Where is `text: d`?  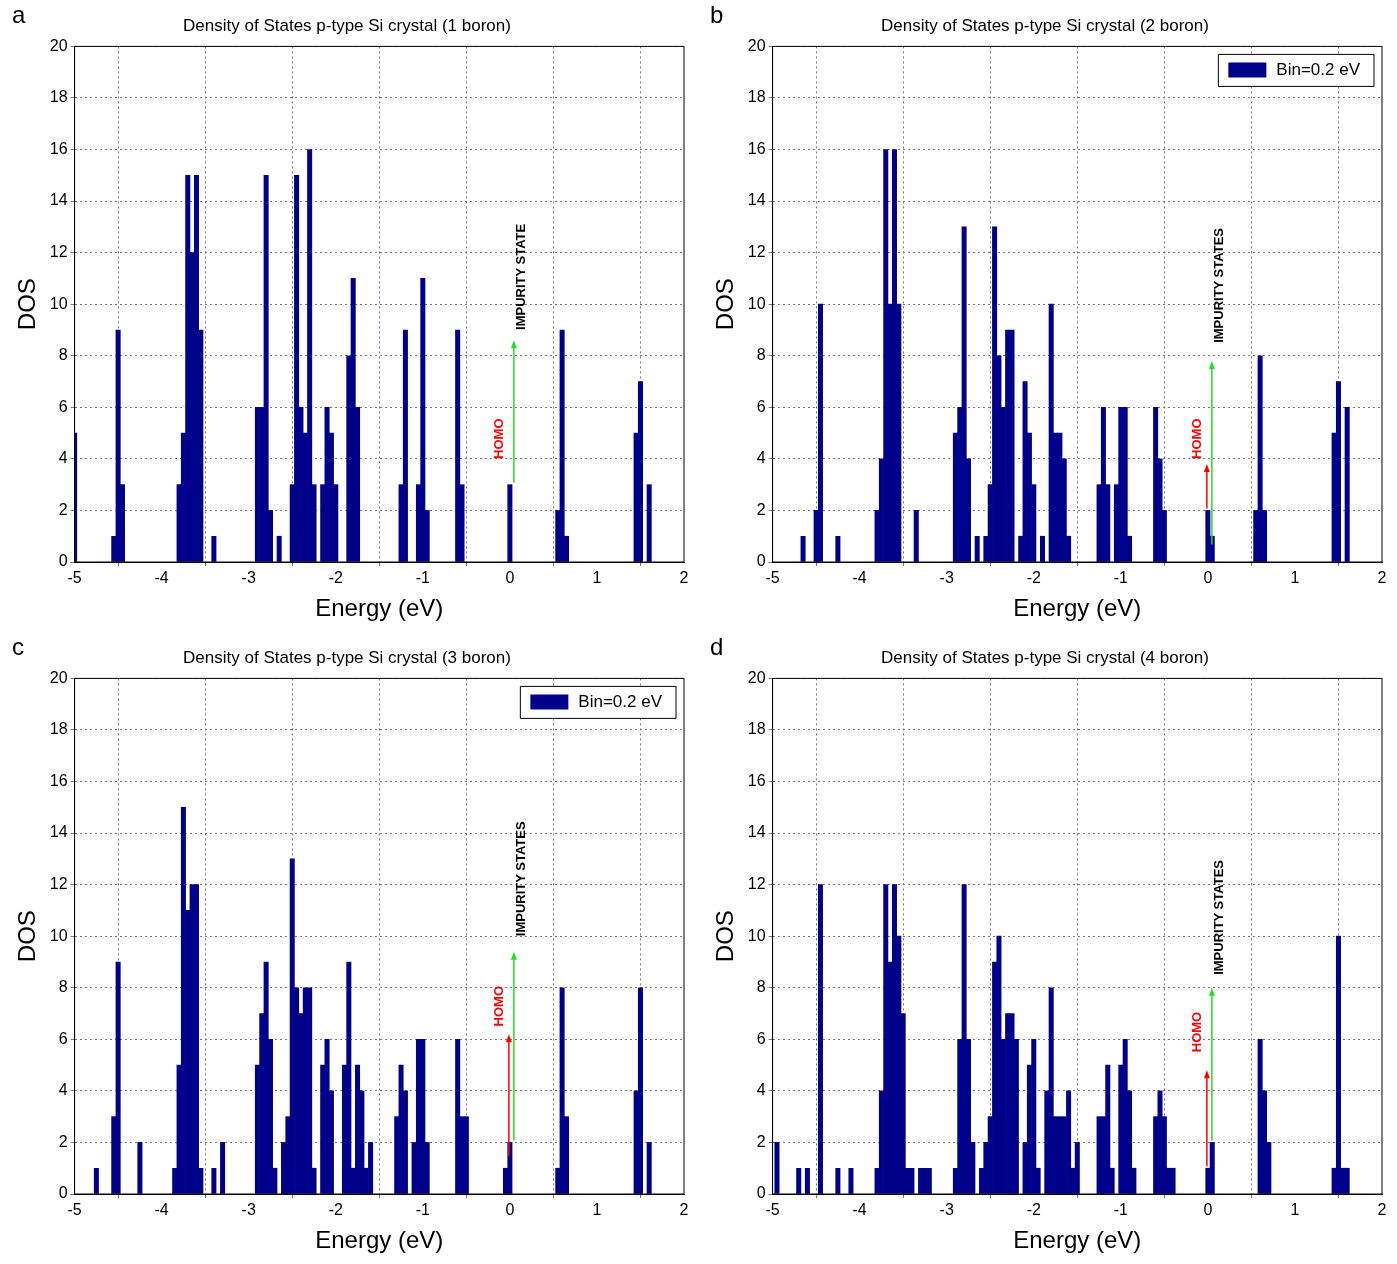
text: d is located at coordinates (717, 646).